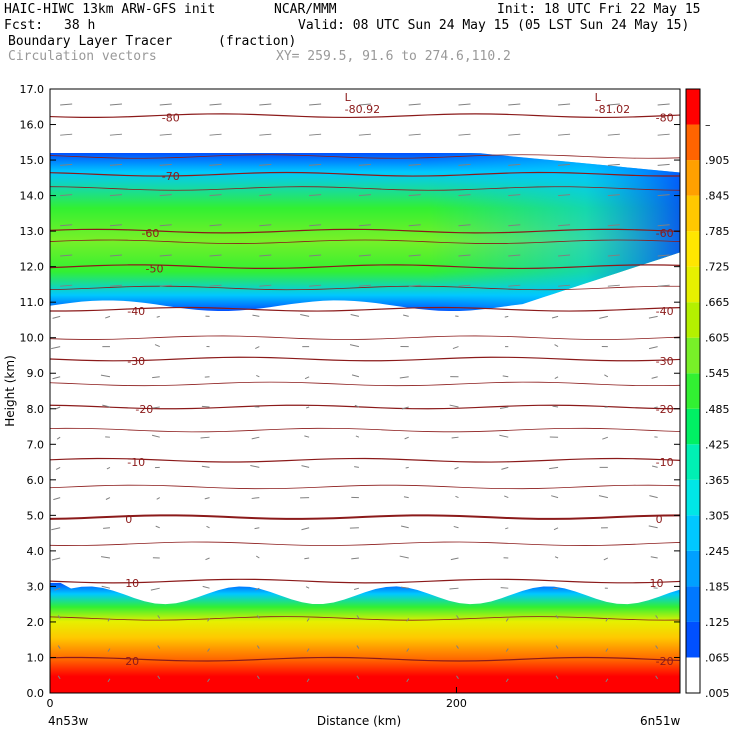 This screenshot has height=740, width=740. Describe the element at coordinates (36, 444) in the screenshot. I see `y-tick-label: 7.0` at that location.